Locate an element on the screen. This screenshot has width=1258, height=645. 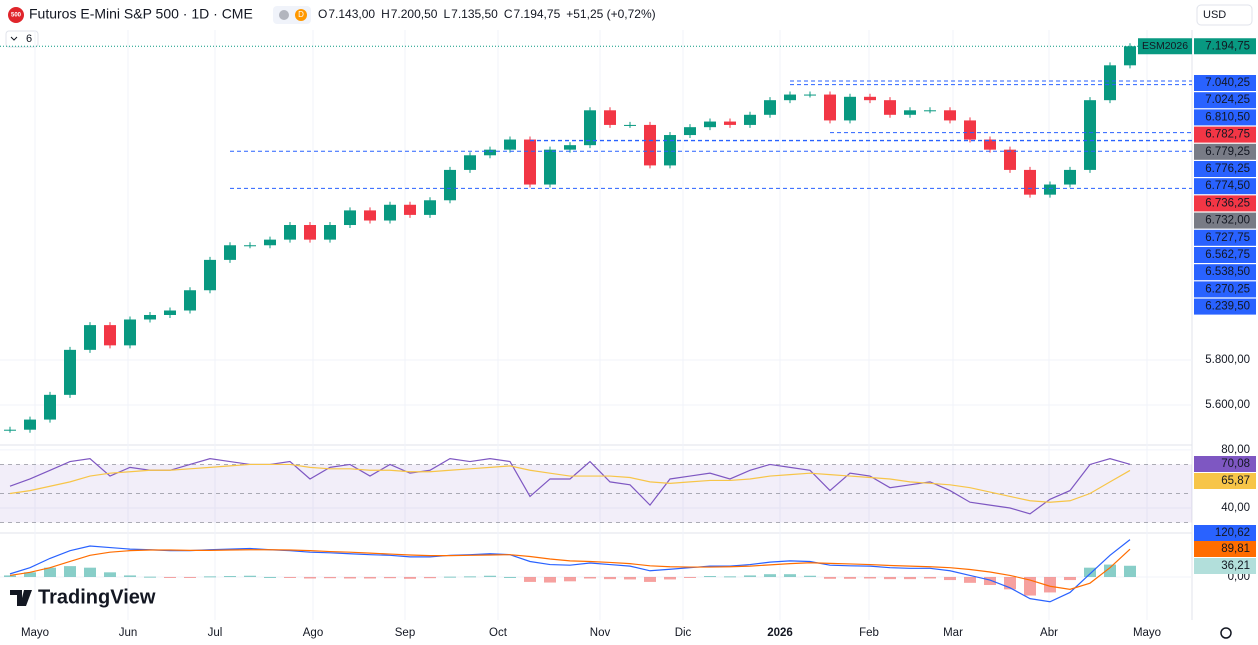
price-label: 6.736,25 is located at coordinates (1227, 203).